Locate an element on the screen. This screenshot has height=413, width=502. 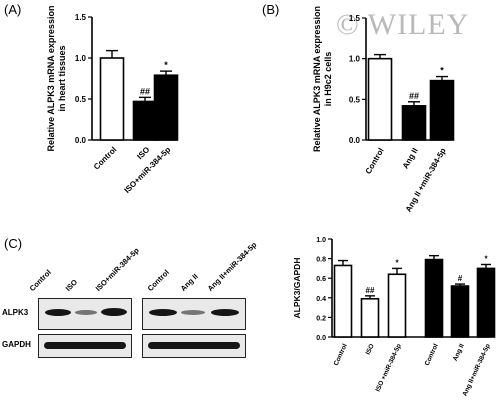
y-axis-label: in H9c2 cells is located at coordinates (328, 79).